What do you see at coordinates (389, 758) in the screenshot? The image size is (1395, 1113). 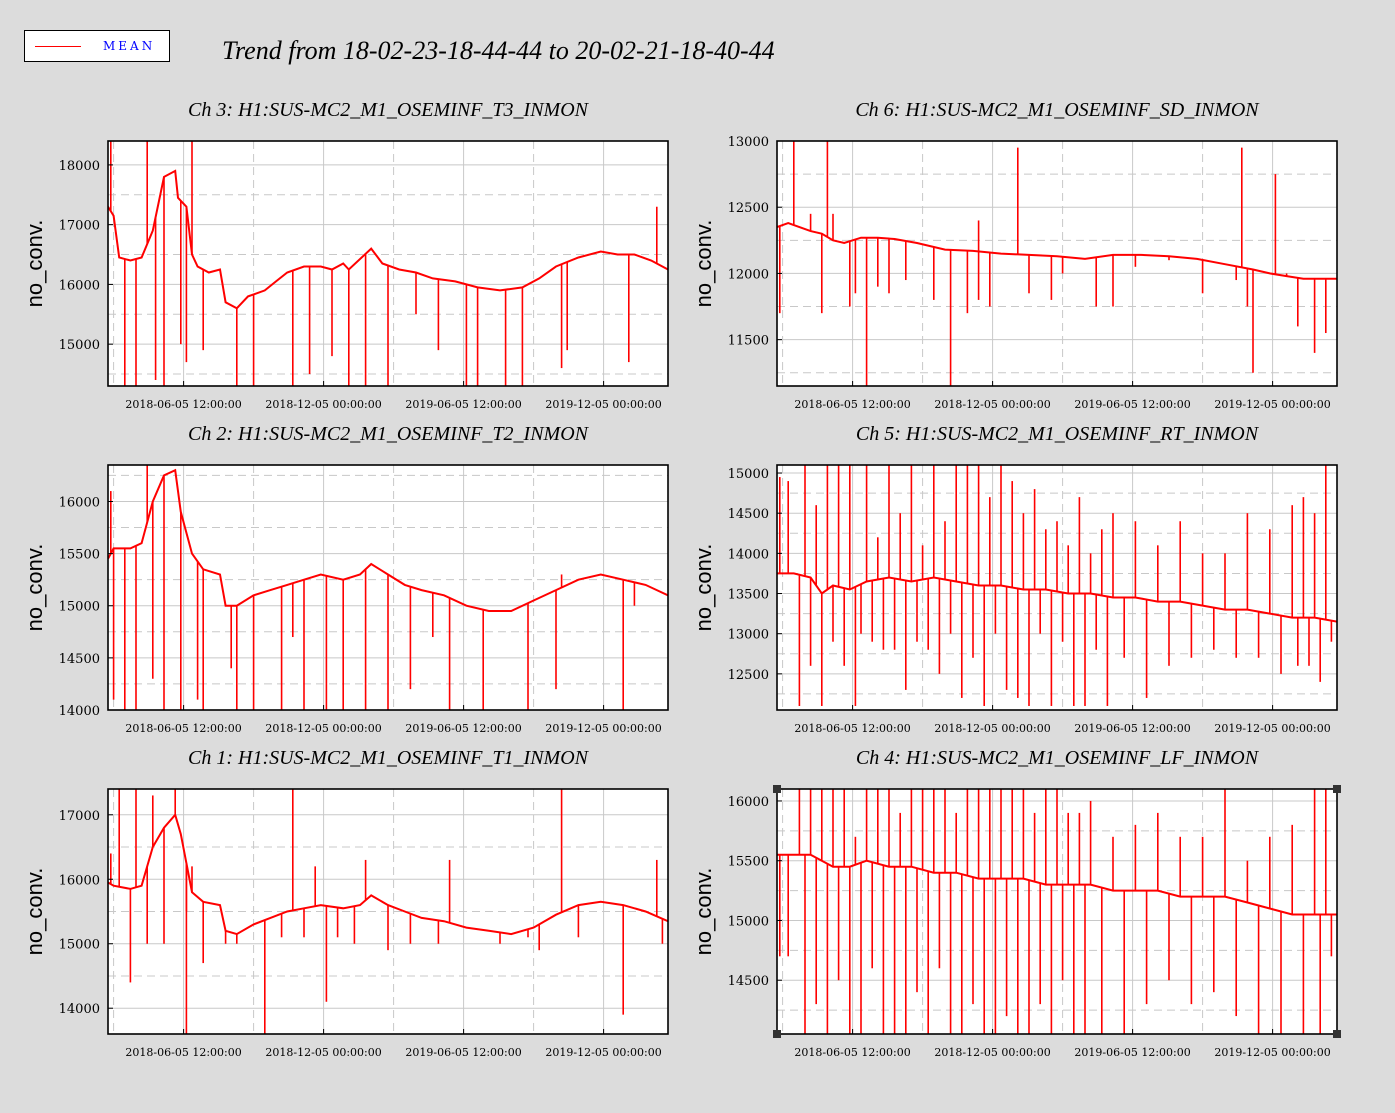 I see `chart-title: Ch 1: H1:SUS-MC2_M1_OSEMINF_T1_INMON` at bounding box center [389, 758].